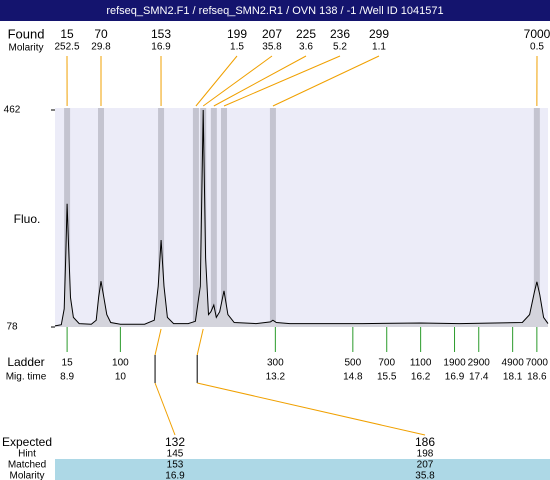  I want to click on ladder-size: 2900, so click(479, 363).